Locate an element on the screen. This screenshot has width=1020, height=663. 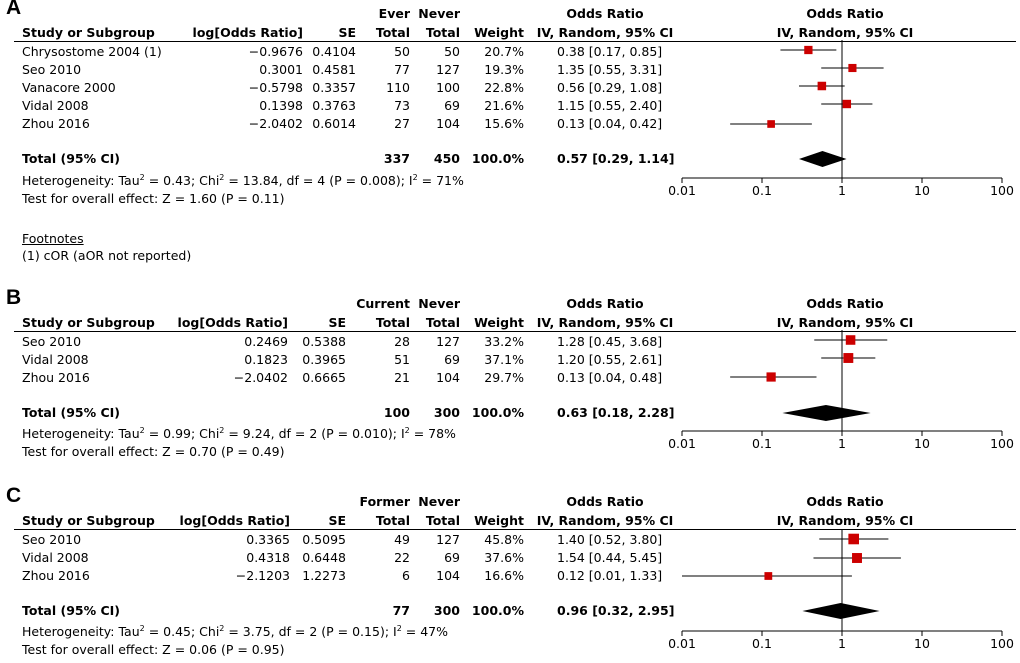
or-ci: 1.15 [0.55, 2.40] is located at coordinates (610, 105).